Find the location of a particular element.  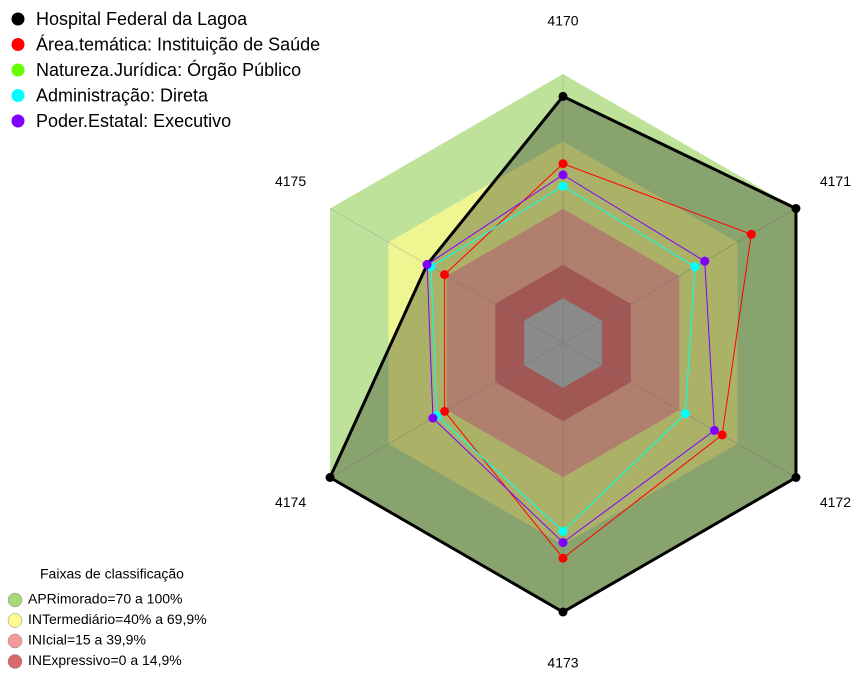

band-legend-title: Faixas de classificação is located at coordinates (112, 574).